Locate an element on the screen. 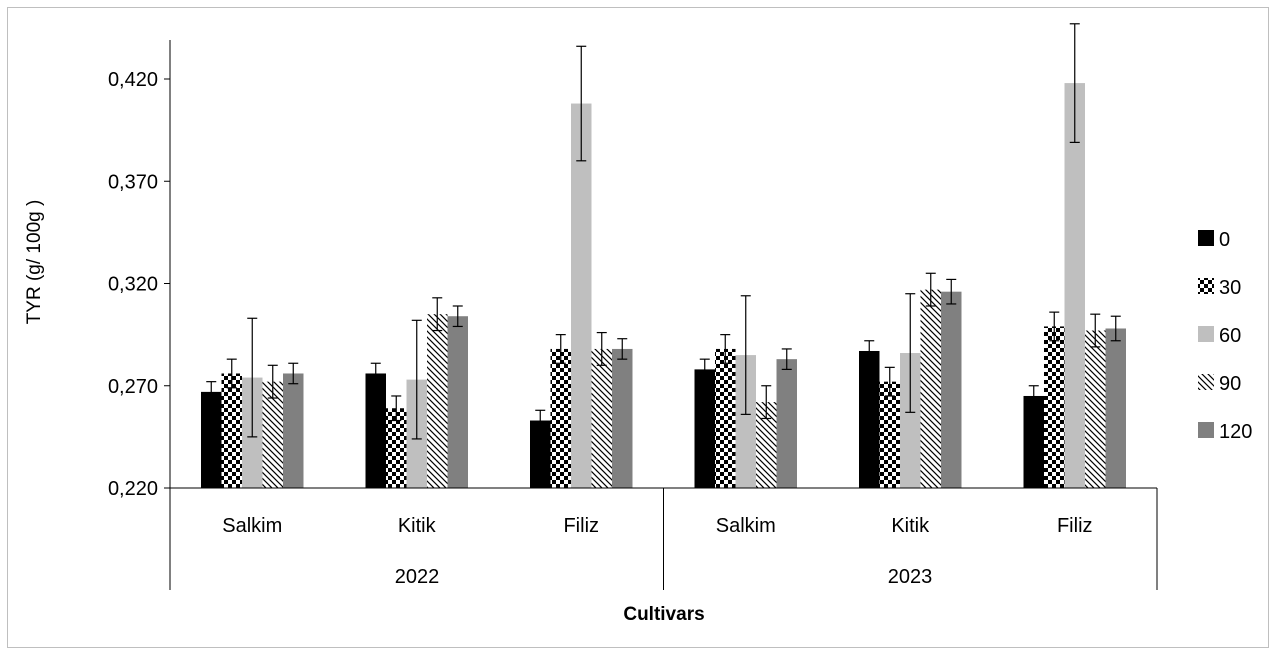 This screenshot has height=655, width=1277. group-label-2022: 2022 is located at coordinates (417, 577).